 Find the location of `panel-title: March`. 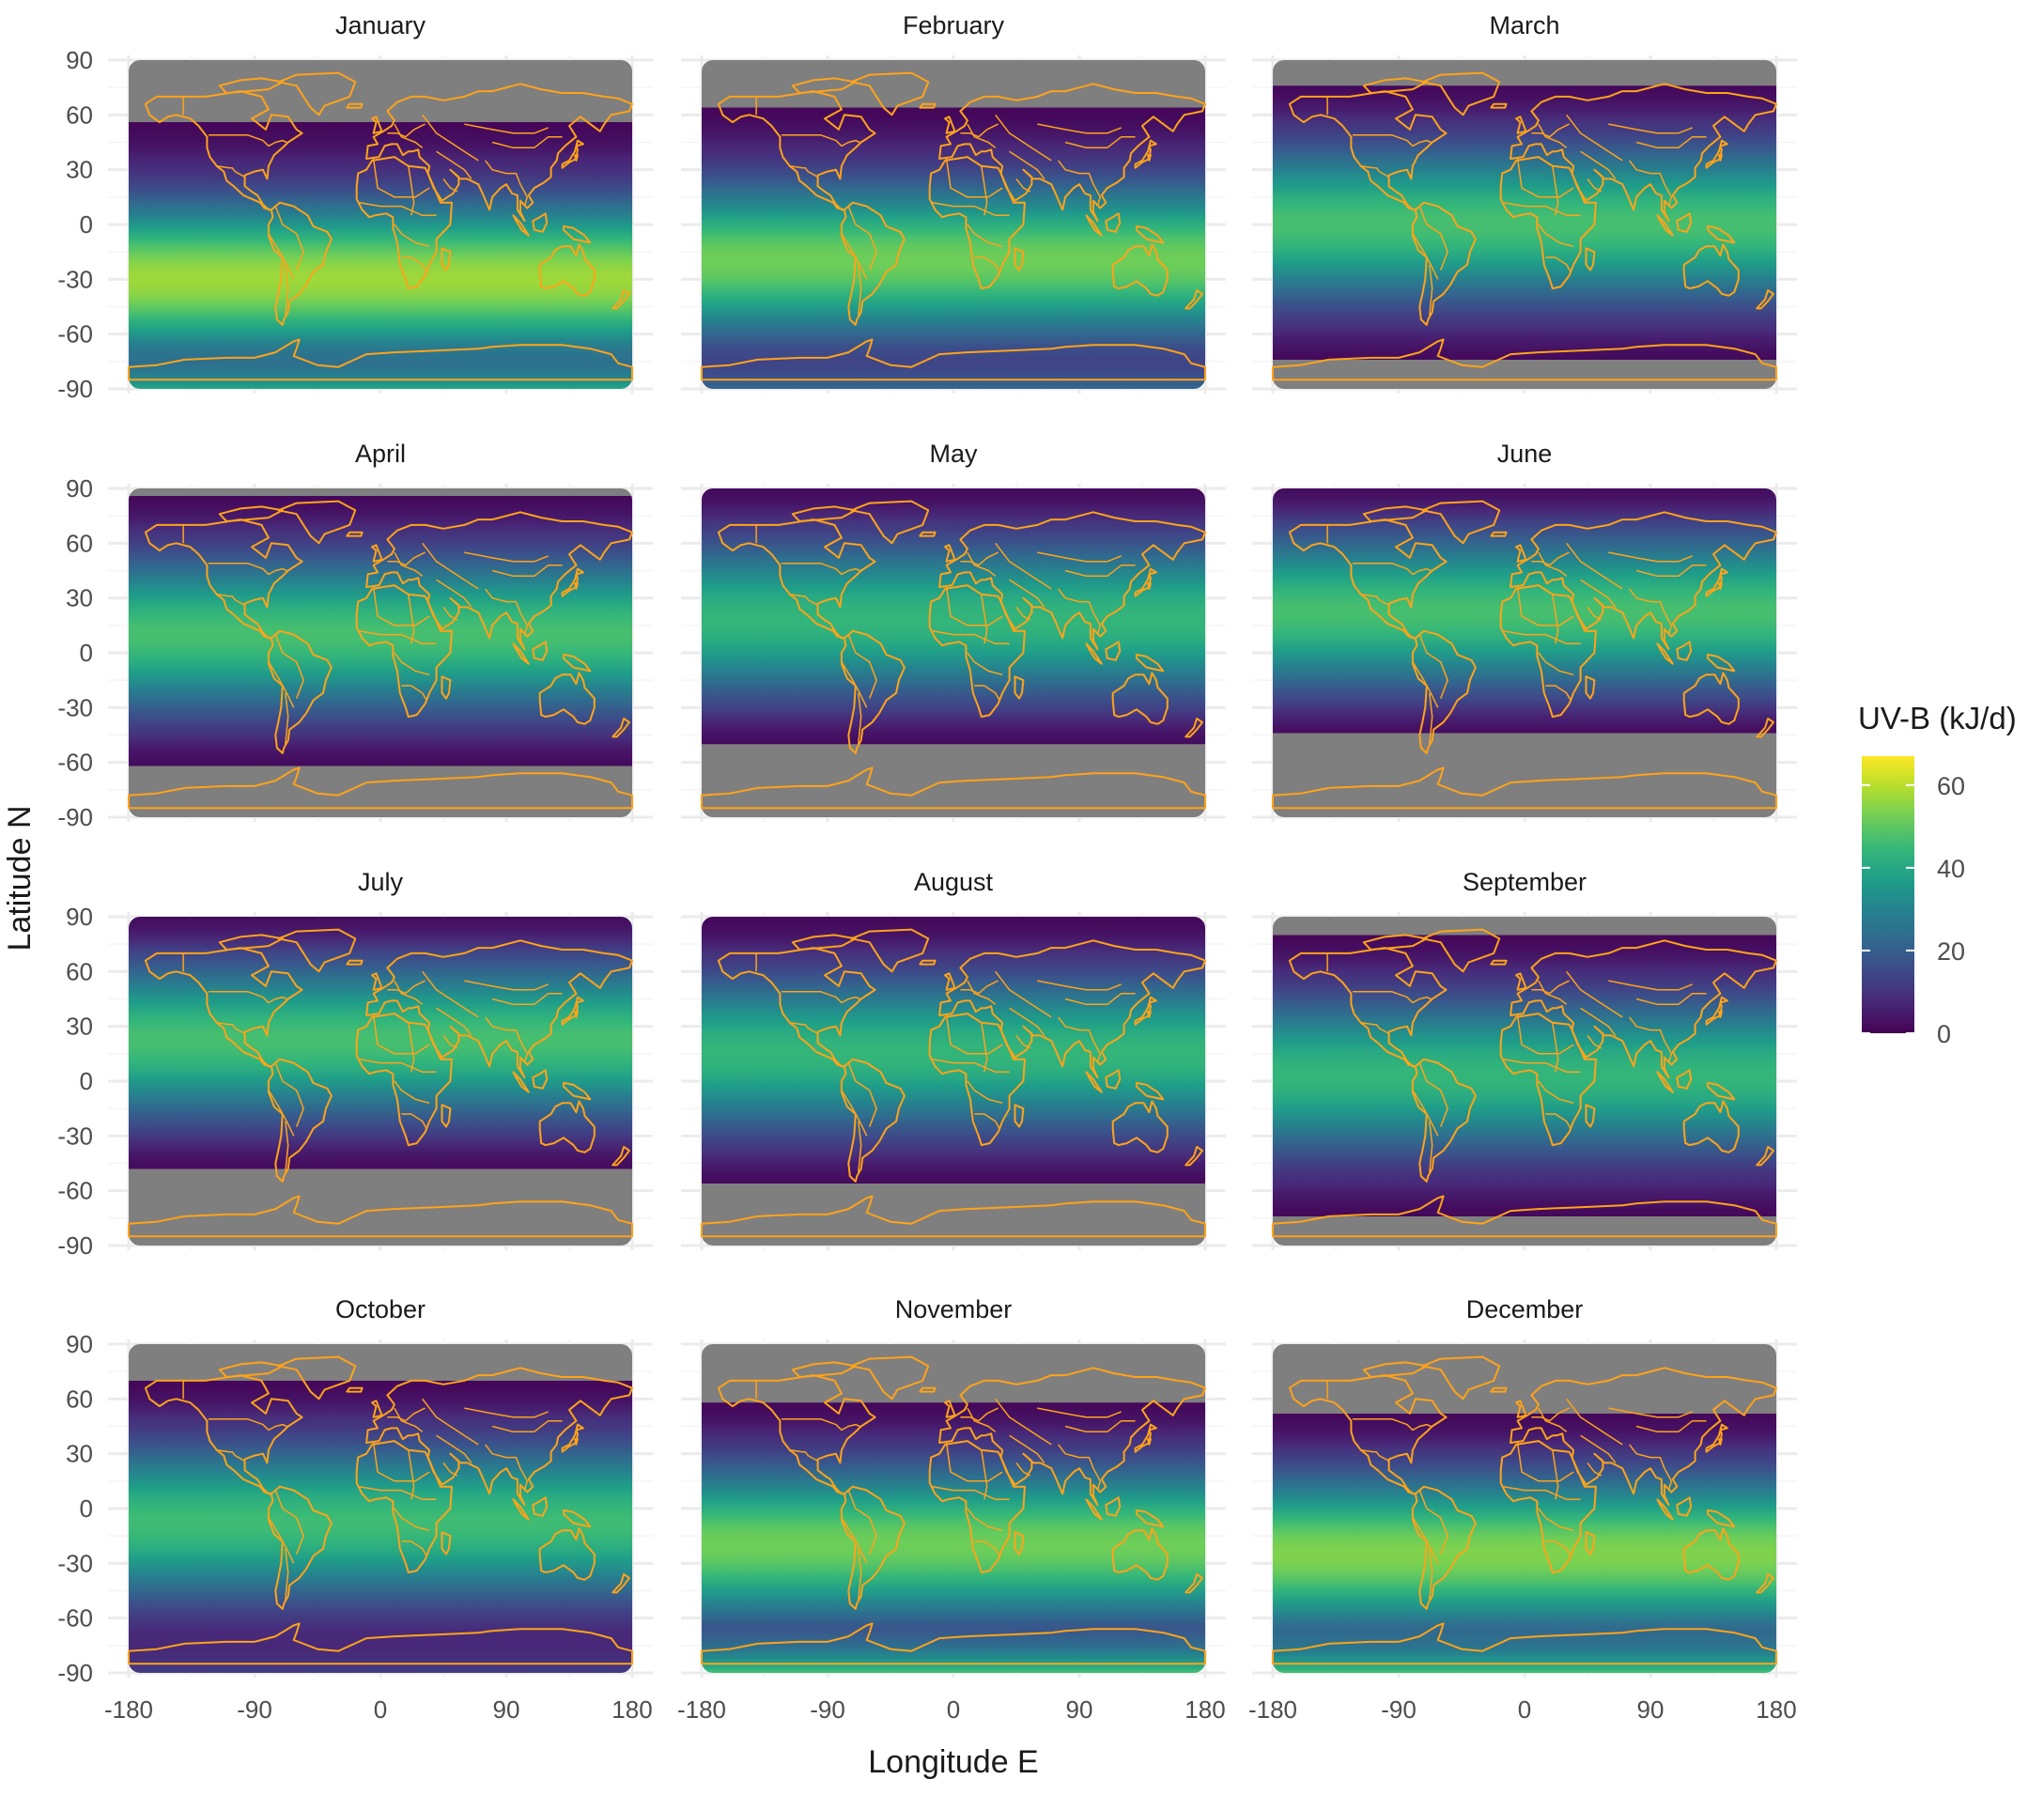

panel-title: March is located at coordinates (1524, 25).